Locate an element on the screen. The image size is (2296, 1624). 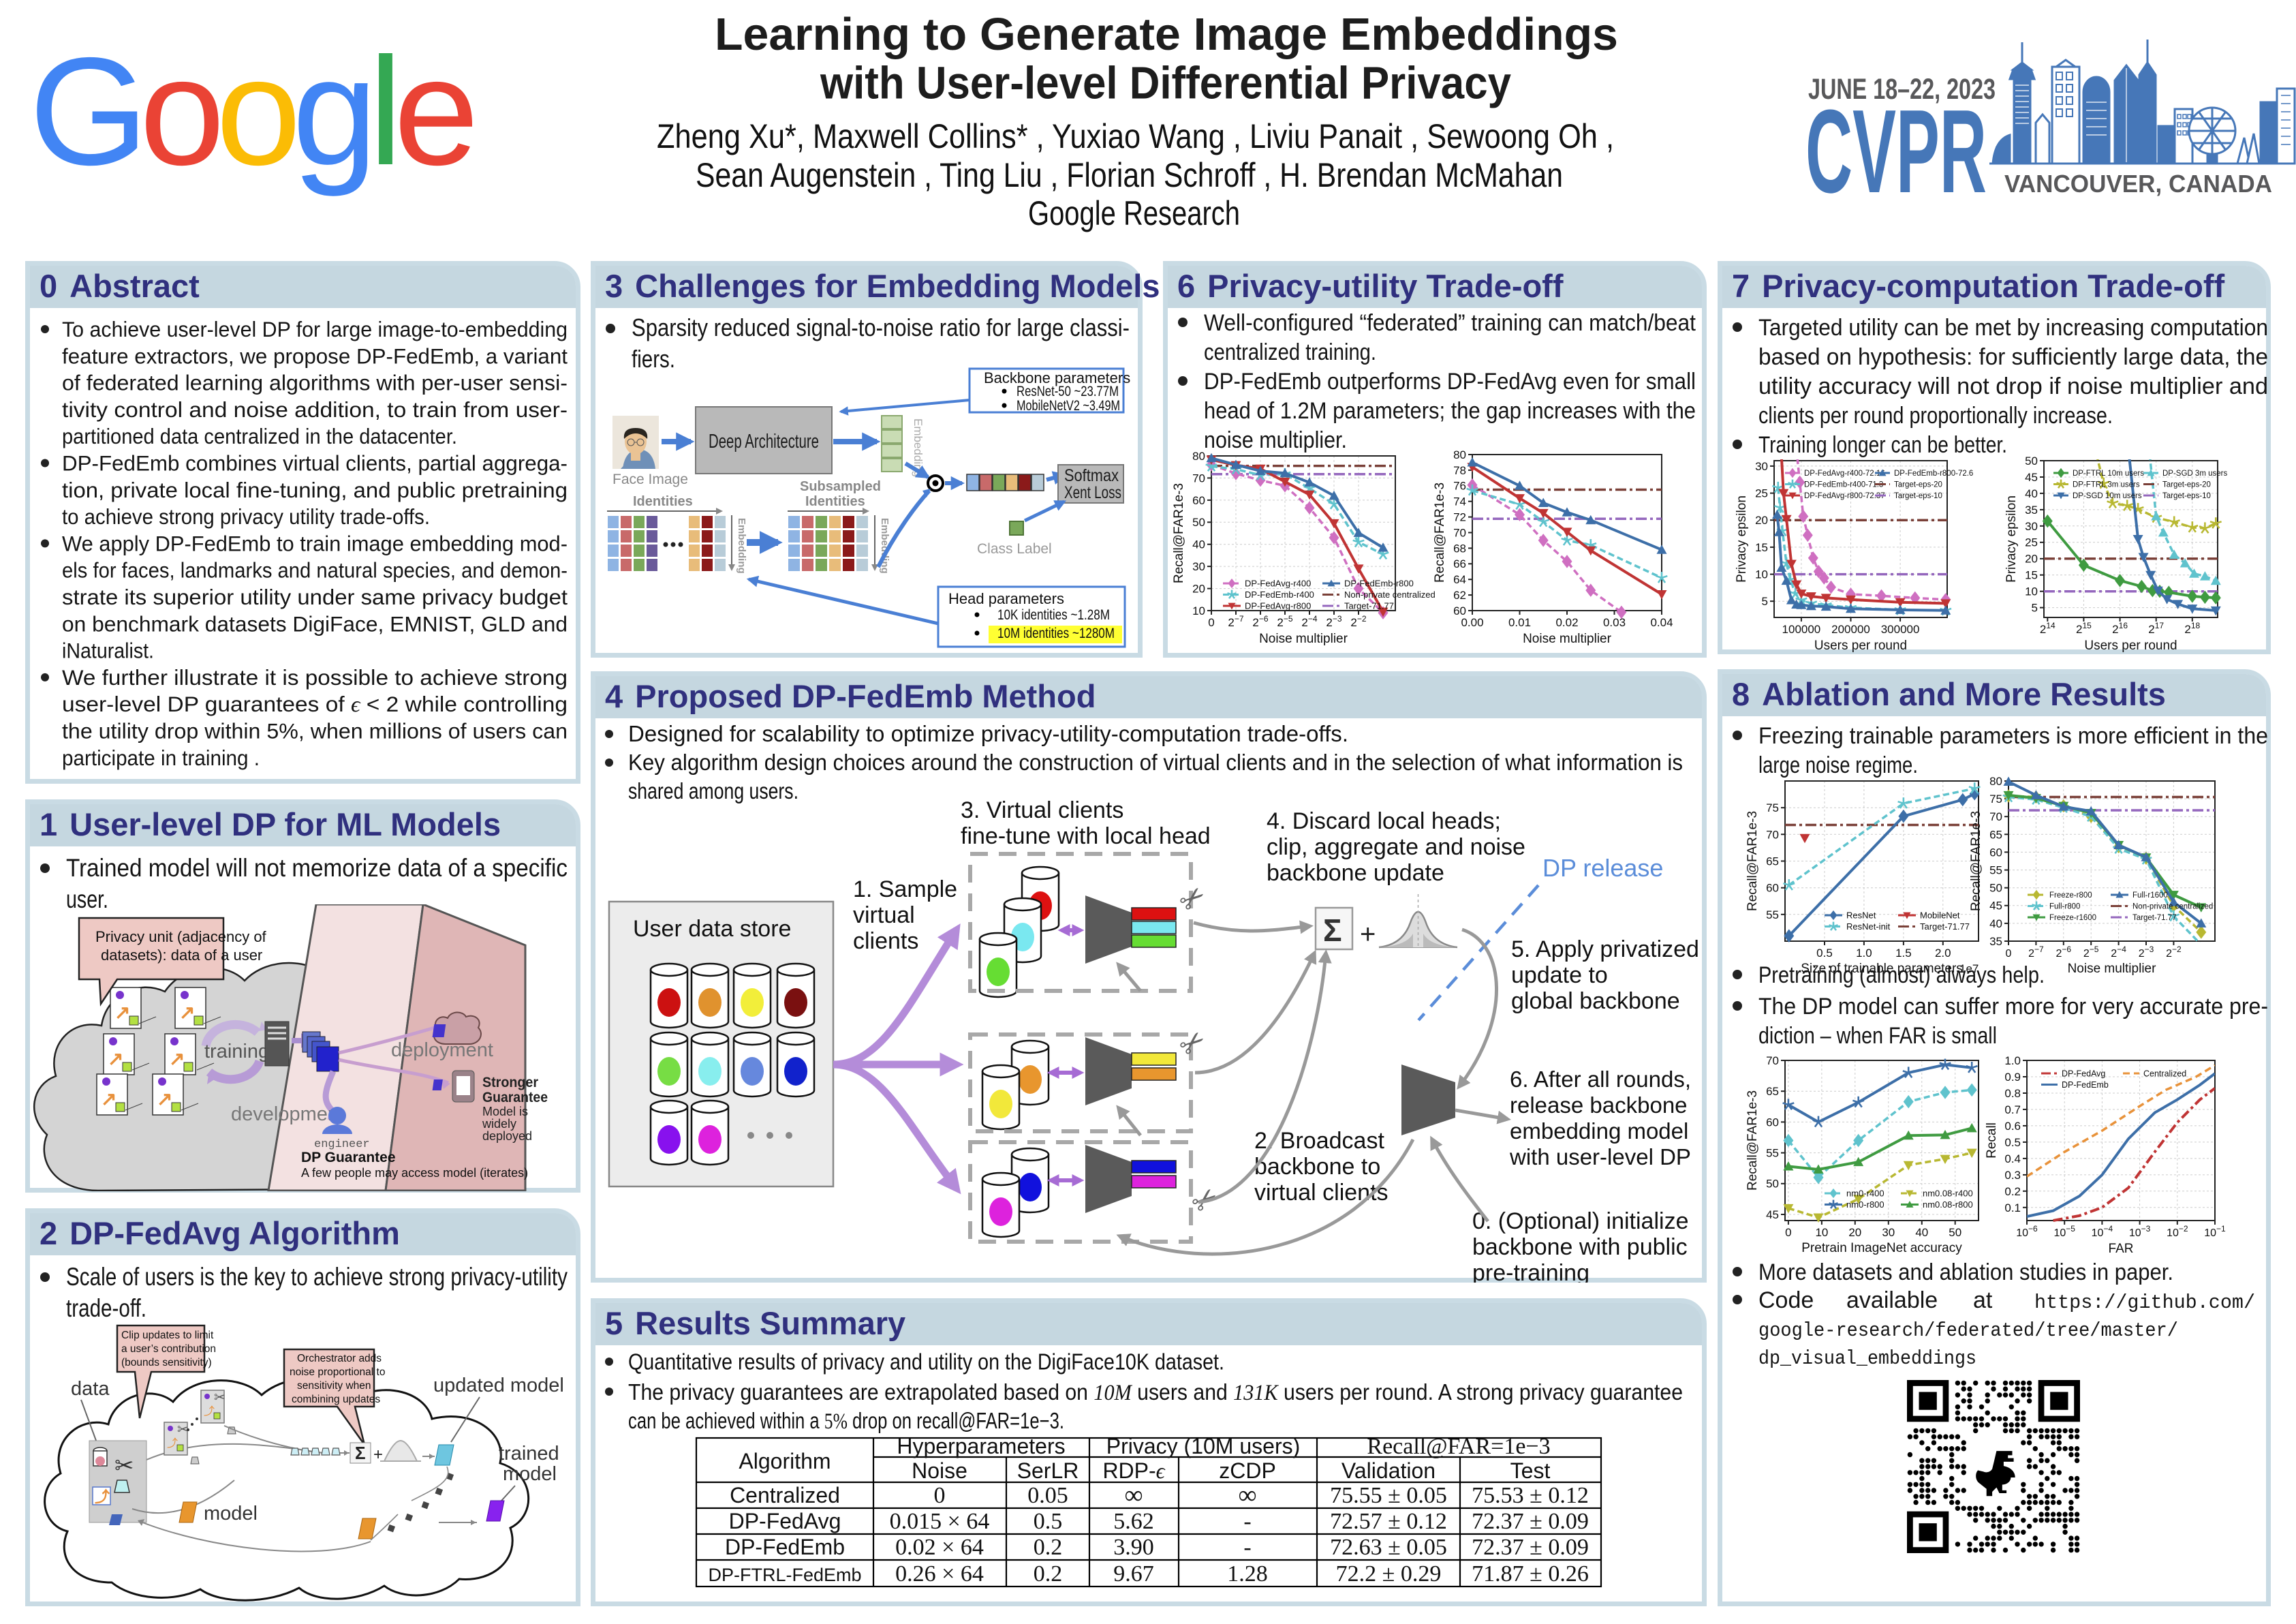
svg-text: 0.04 is located at coordinates (1662, 622).